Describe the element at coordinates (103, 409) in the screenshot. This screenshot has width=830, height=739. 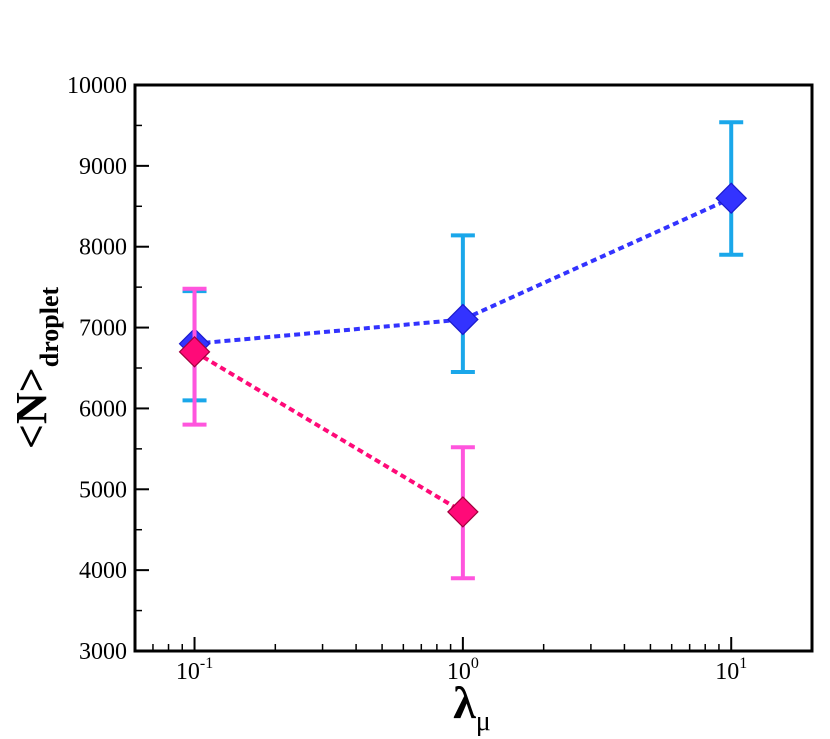
I see `y-tick-label: 6000` at that location.